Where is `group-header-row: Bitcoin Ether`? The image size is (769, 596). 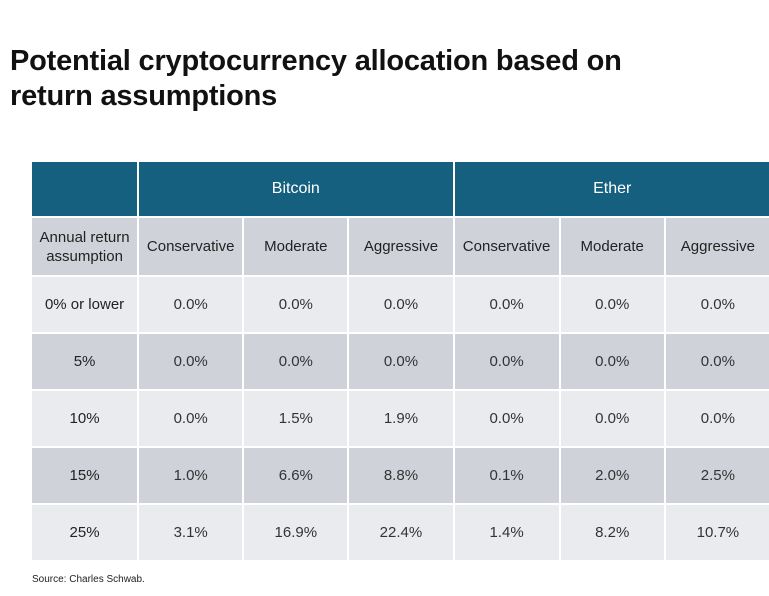
group-header-row: Bitcoin Ether is located at coordinates (400, 189).